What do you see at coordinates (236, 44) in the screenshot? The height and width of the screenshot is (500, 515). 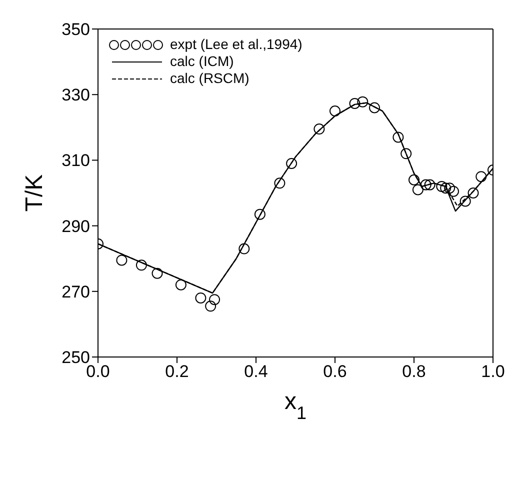 I see `legend-label: expt (Lee et al.,1994)` at bounding box center [236, 44].